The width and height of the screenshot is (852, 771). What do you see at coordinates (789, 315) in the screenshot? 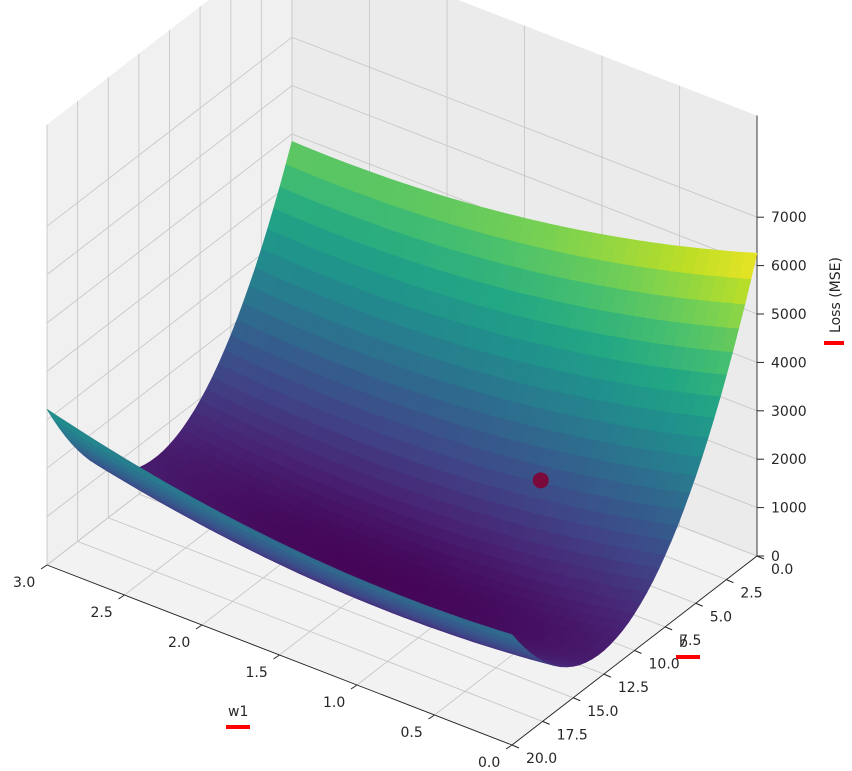
I see `z-tick-label: 5000` at bounding box center [789, 315].